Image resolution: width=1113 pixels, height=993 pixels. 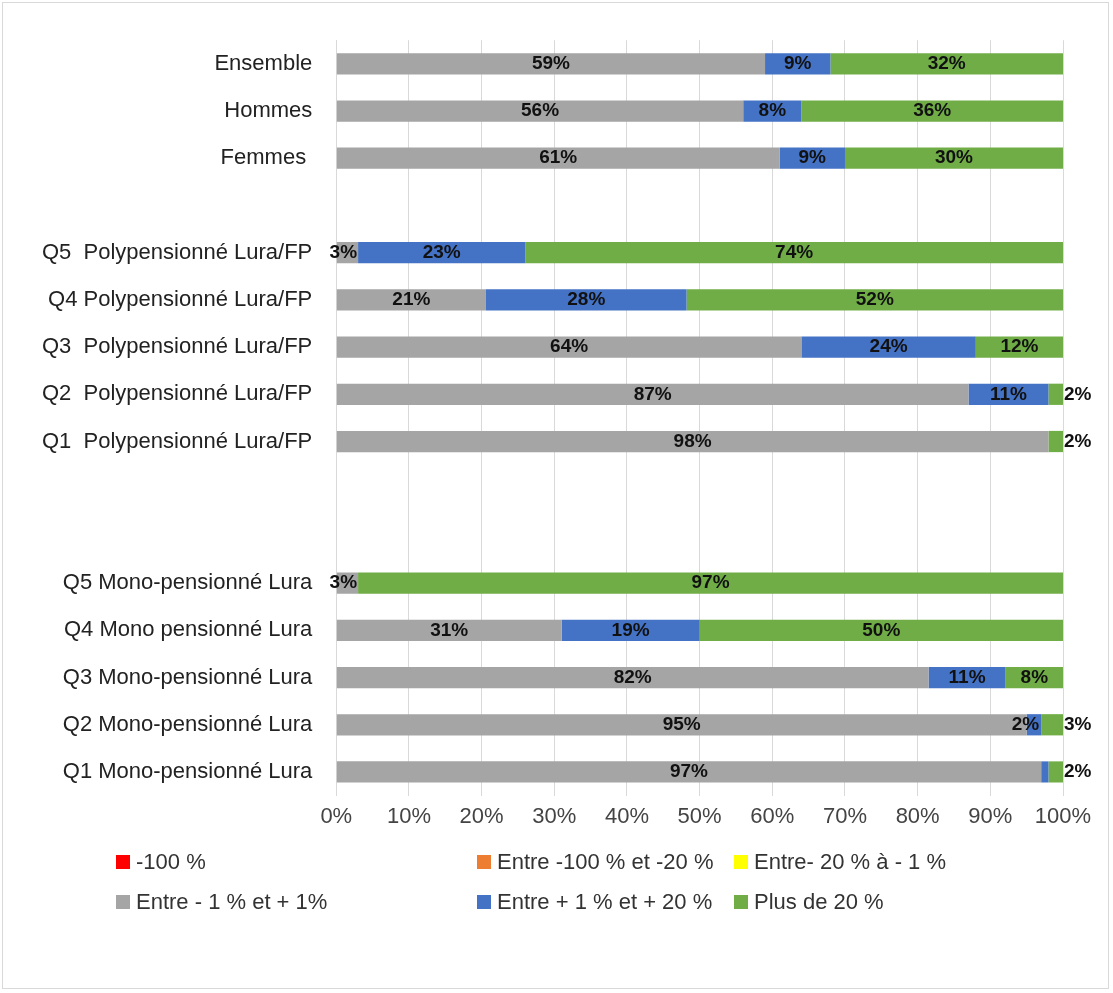 What do you see at coordinates (177, 346) in the screenshot?
I see `y-tick-label: Q3 Polypensionné Lura/FP` at bounding box center [177, 346].